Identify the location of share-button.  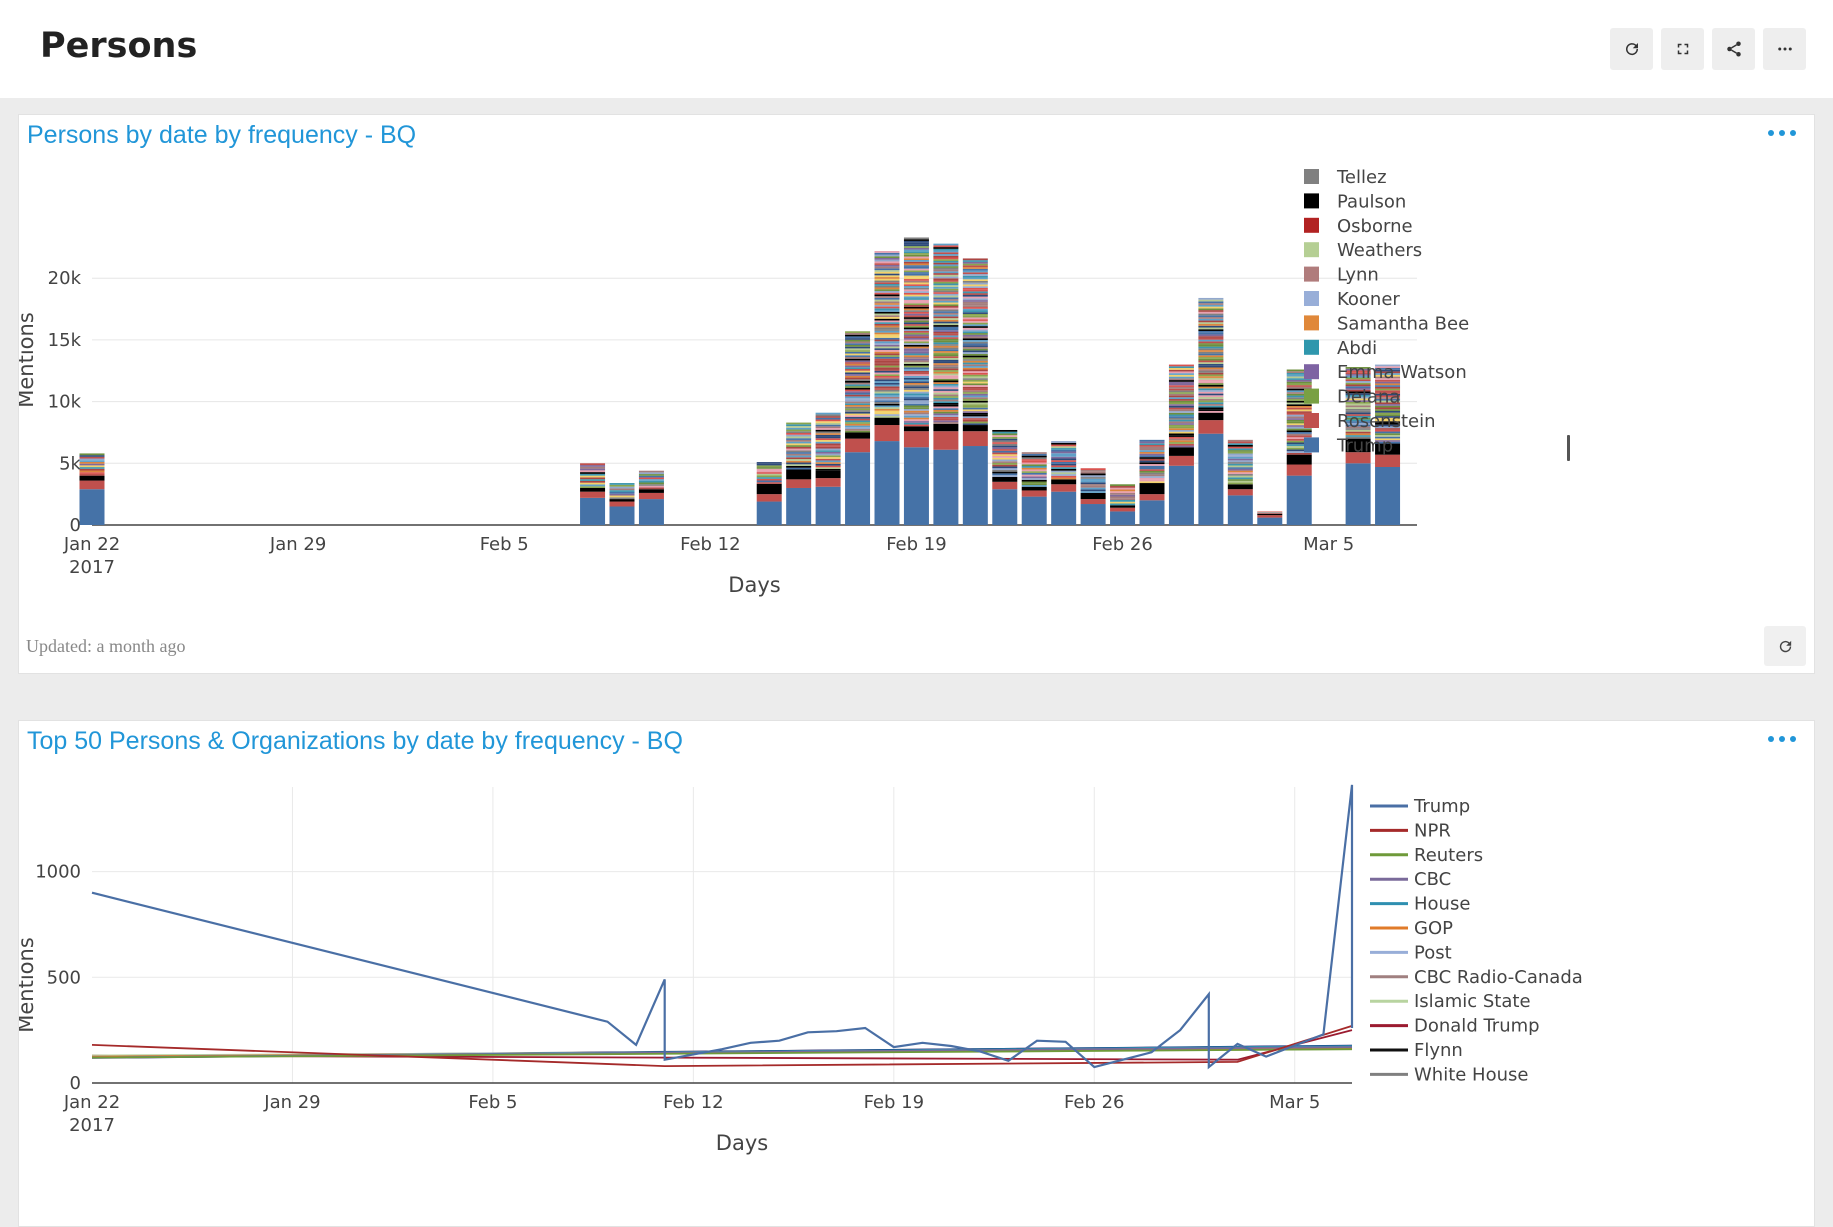
(1733, 49).